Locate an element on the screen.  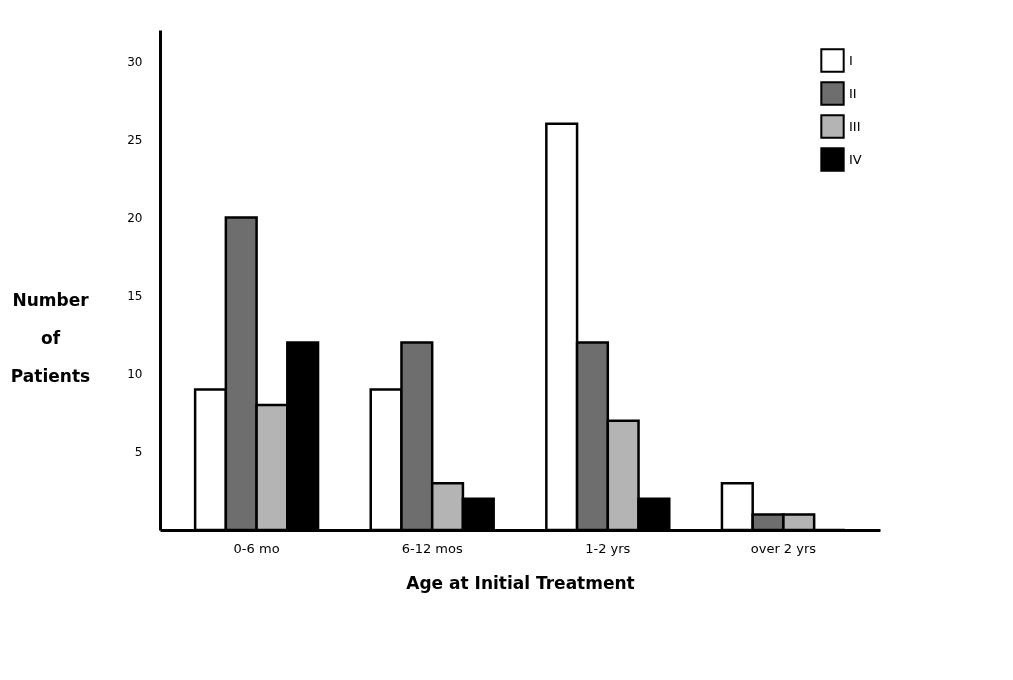
legend-label: IV is located at coordinates (855, 159).